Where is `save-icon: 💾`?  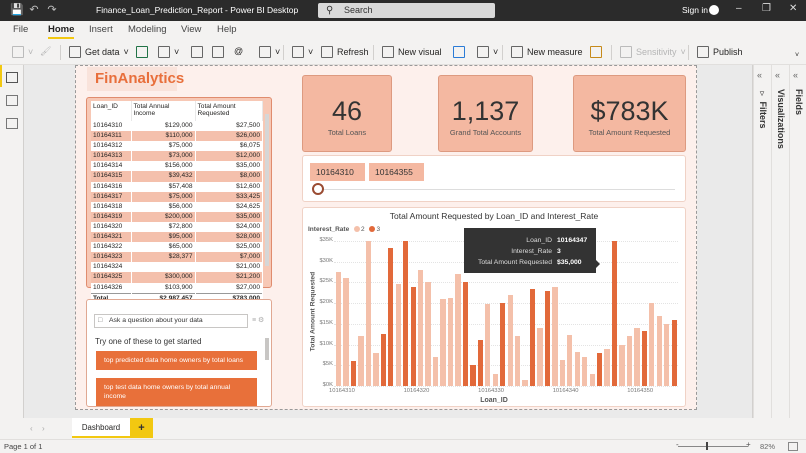
save-icon: 💾 is located at coordinates (17, 10).